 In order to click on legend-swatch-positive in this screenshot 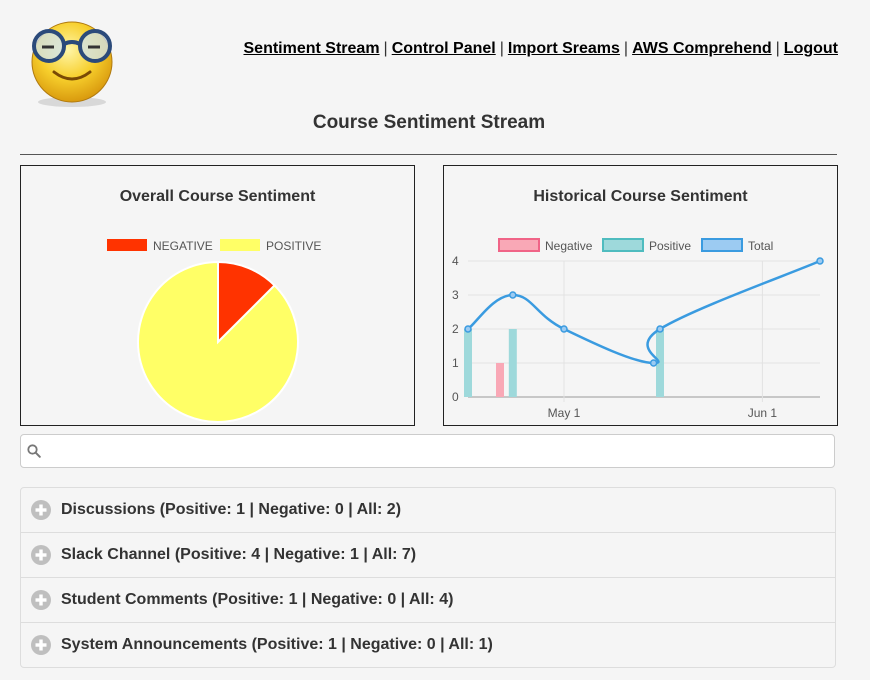, I will do `click(240, 245)`.